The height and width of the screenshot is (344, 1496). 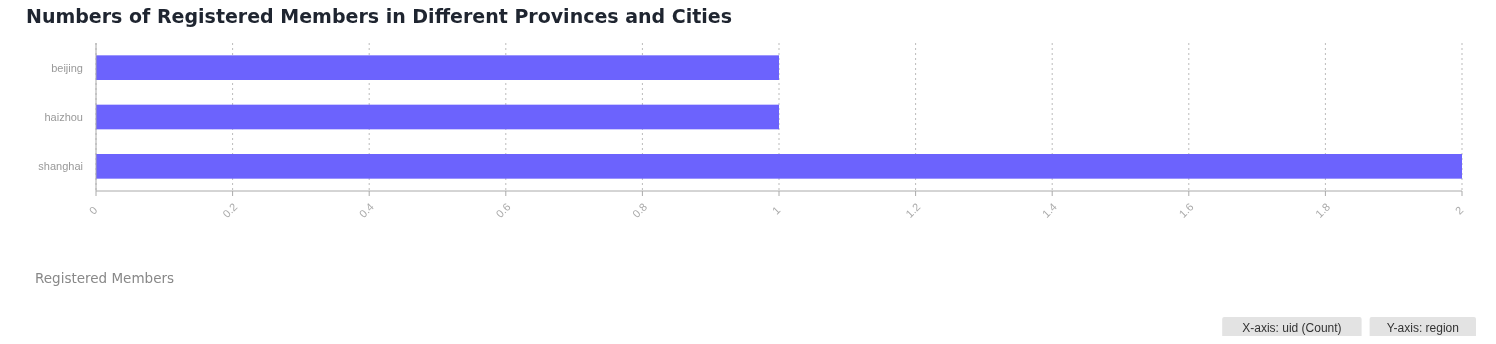 I want to click on text: Registered Members, so click(x=105, y=278).